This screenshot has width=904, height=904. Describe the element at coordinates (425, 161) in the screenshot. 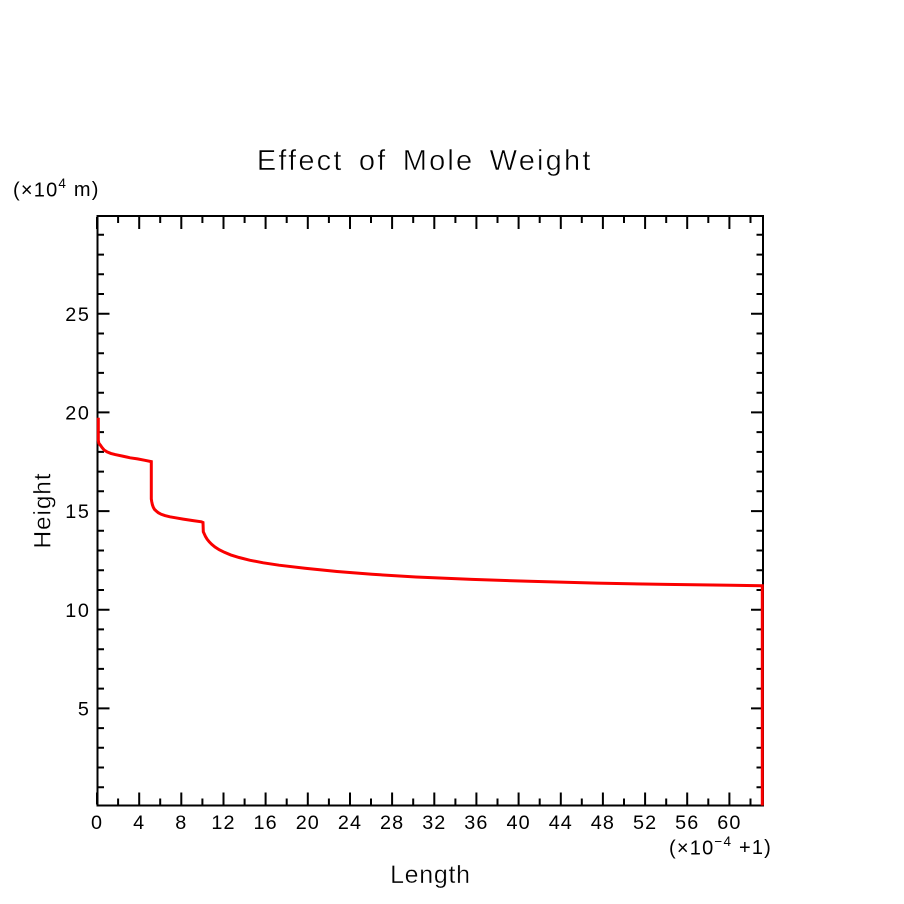

I see `svg-text: Effect of Mole Weight` at that location.